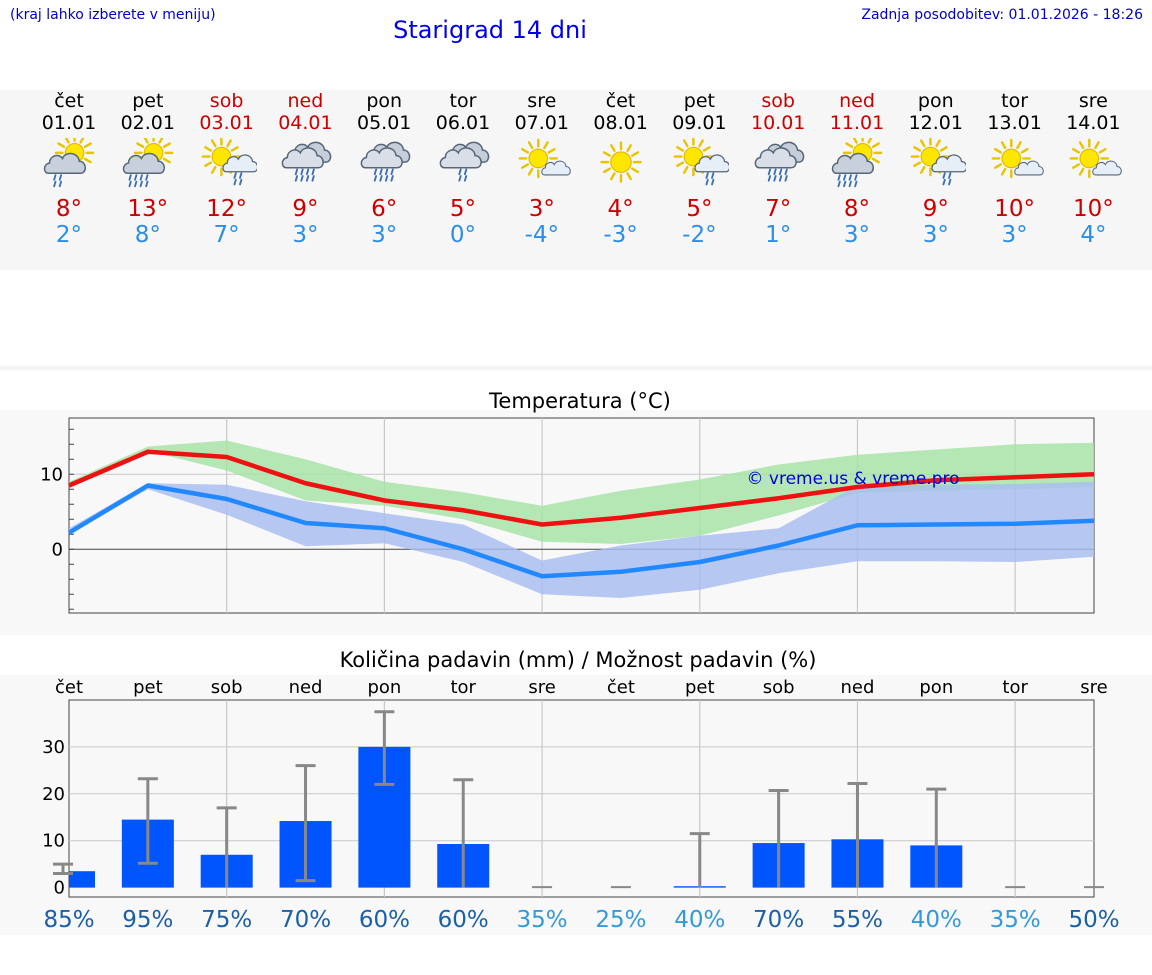 This screenshot has width=1152, height=975. I want to click on day-name: pon, so click(935, 101).